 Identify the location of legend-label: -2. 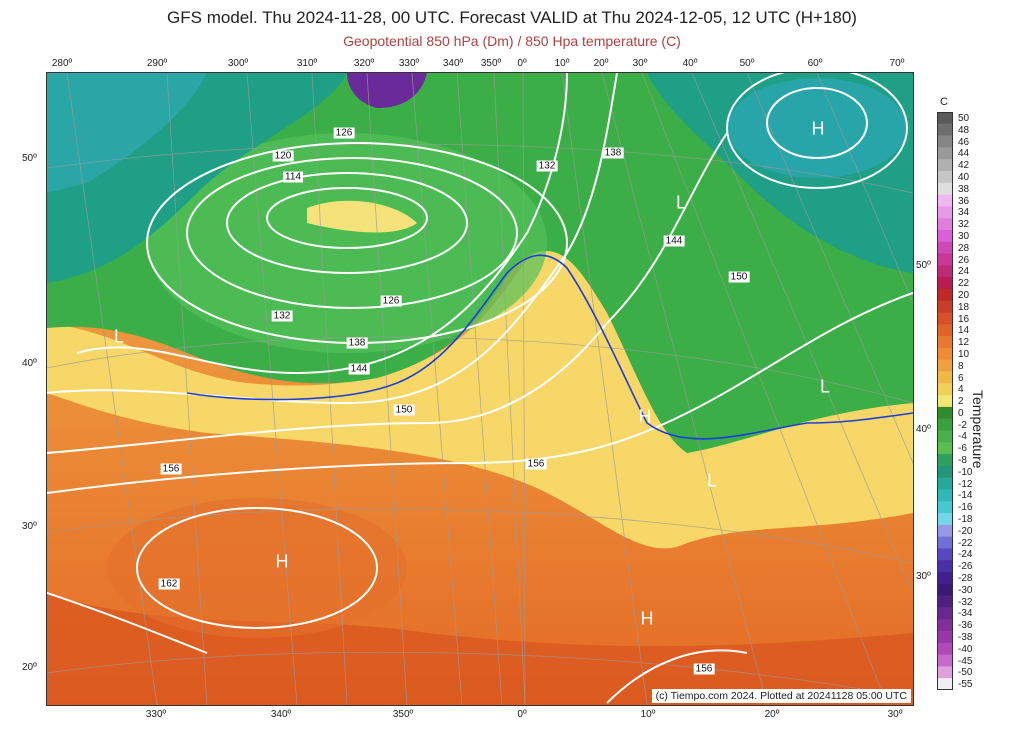
(962, 425).